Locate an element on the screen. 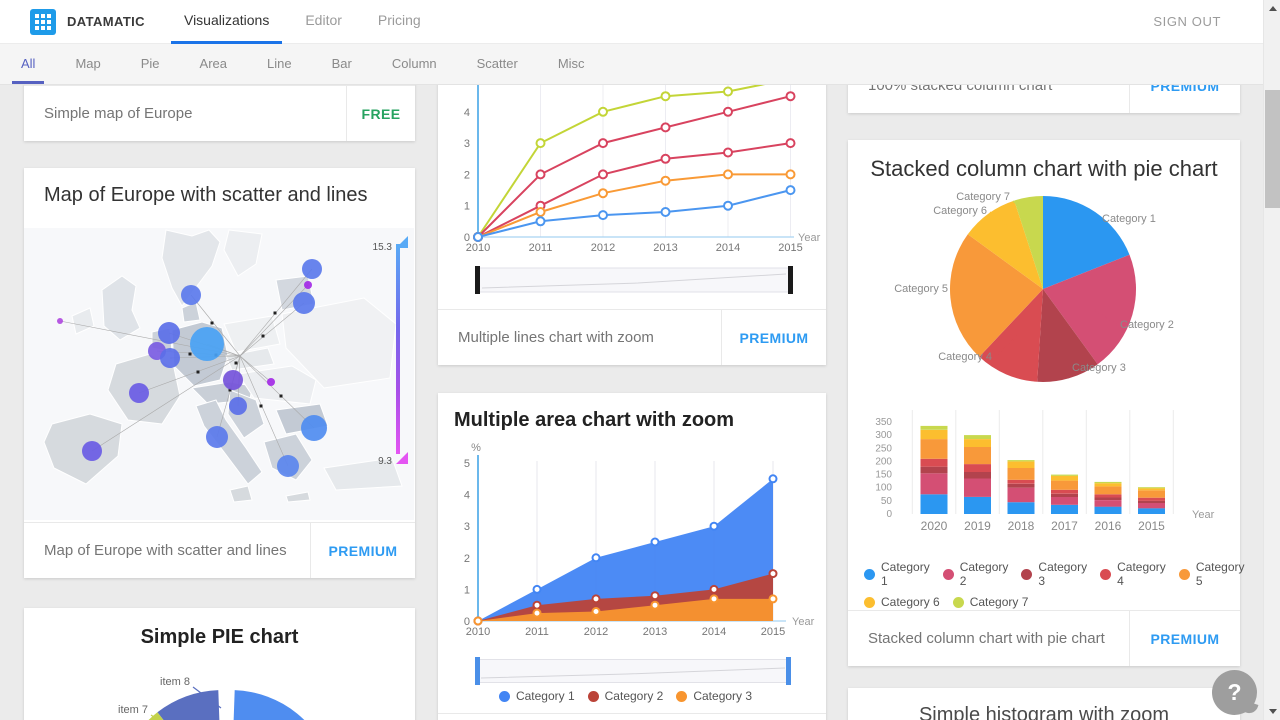  scrollbar-up-arrow is located at coordinates (1272, 8).